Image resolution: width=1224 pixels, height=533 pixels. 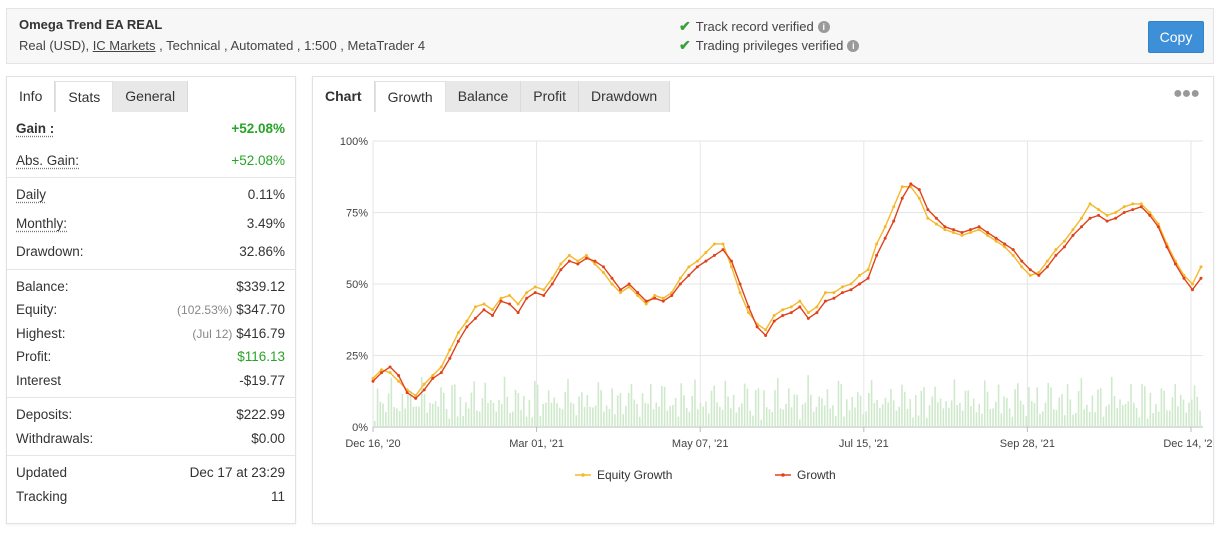 What do you see at coordinates (42, 472) in the screenshot?
I see `stat-label: Updated` at bounding box center [42, 472].